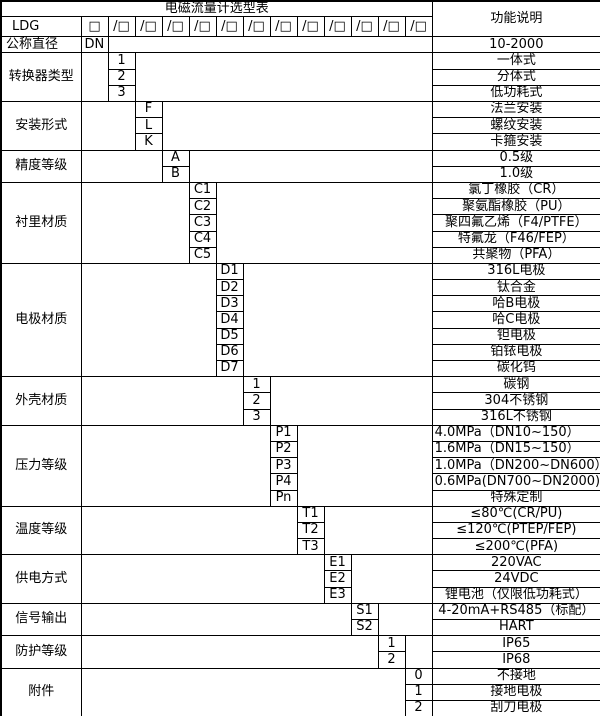 This screenshot has width=600, height=716. What do you see at coordinates (175, 158) in the screenshot?
I see `option-code-cell: A` at bounding box center [175, 158].